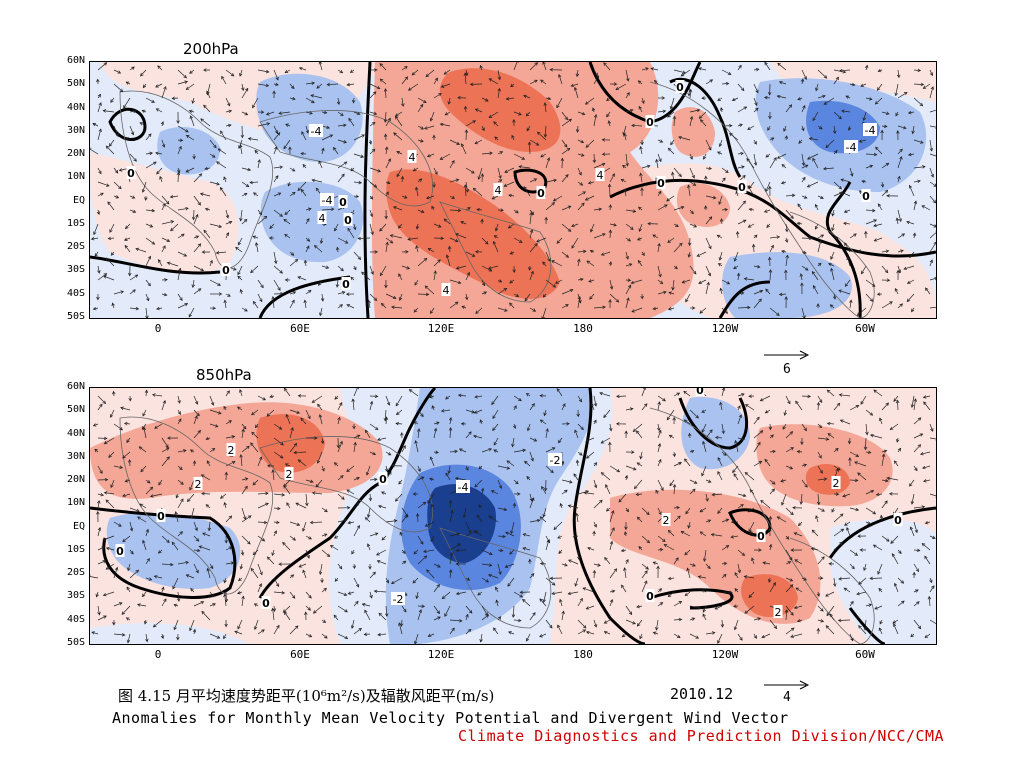 The height and width of the screenshot is (768, 1024). I want to click on y-tick-label: 20N, so click(75, 154).